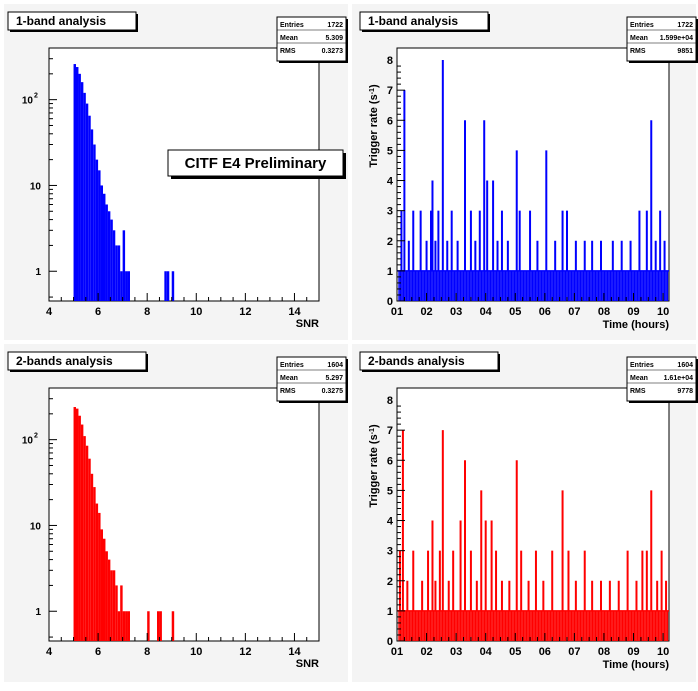 Image resolution: width=698 pixels, height=691 pixels. What do you see at coordinates (685, 391) in the screenshot?
I see `stats-value: 9778` at bounding box center [685, 391].